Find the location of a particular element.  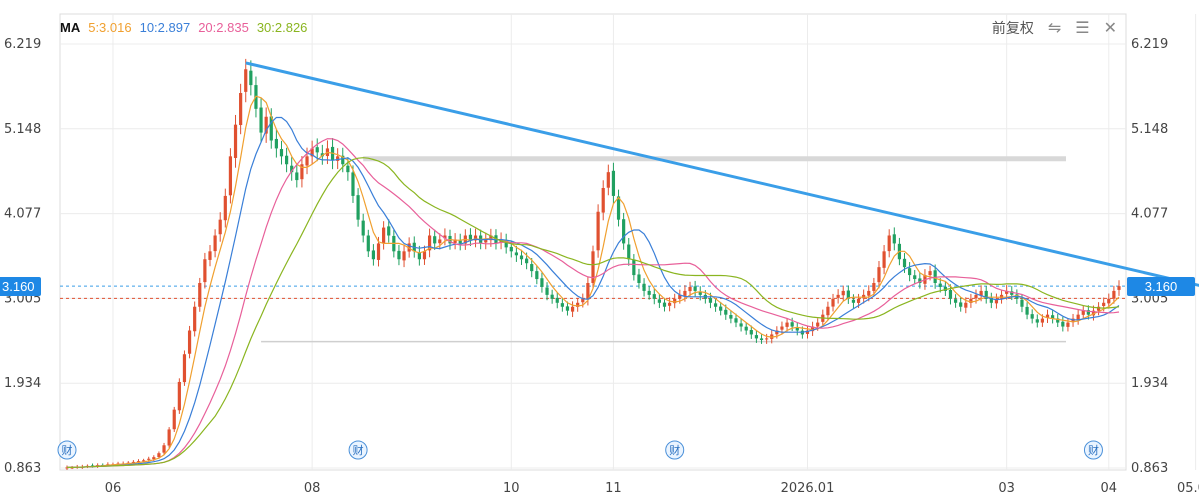

finance-marker-label: 财 is located at coordinates (358, 450).